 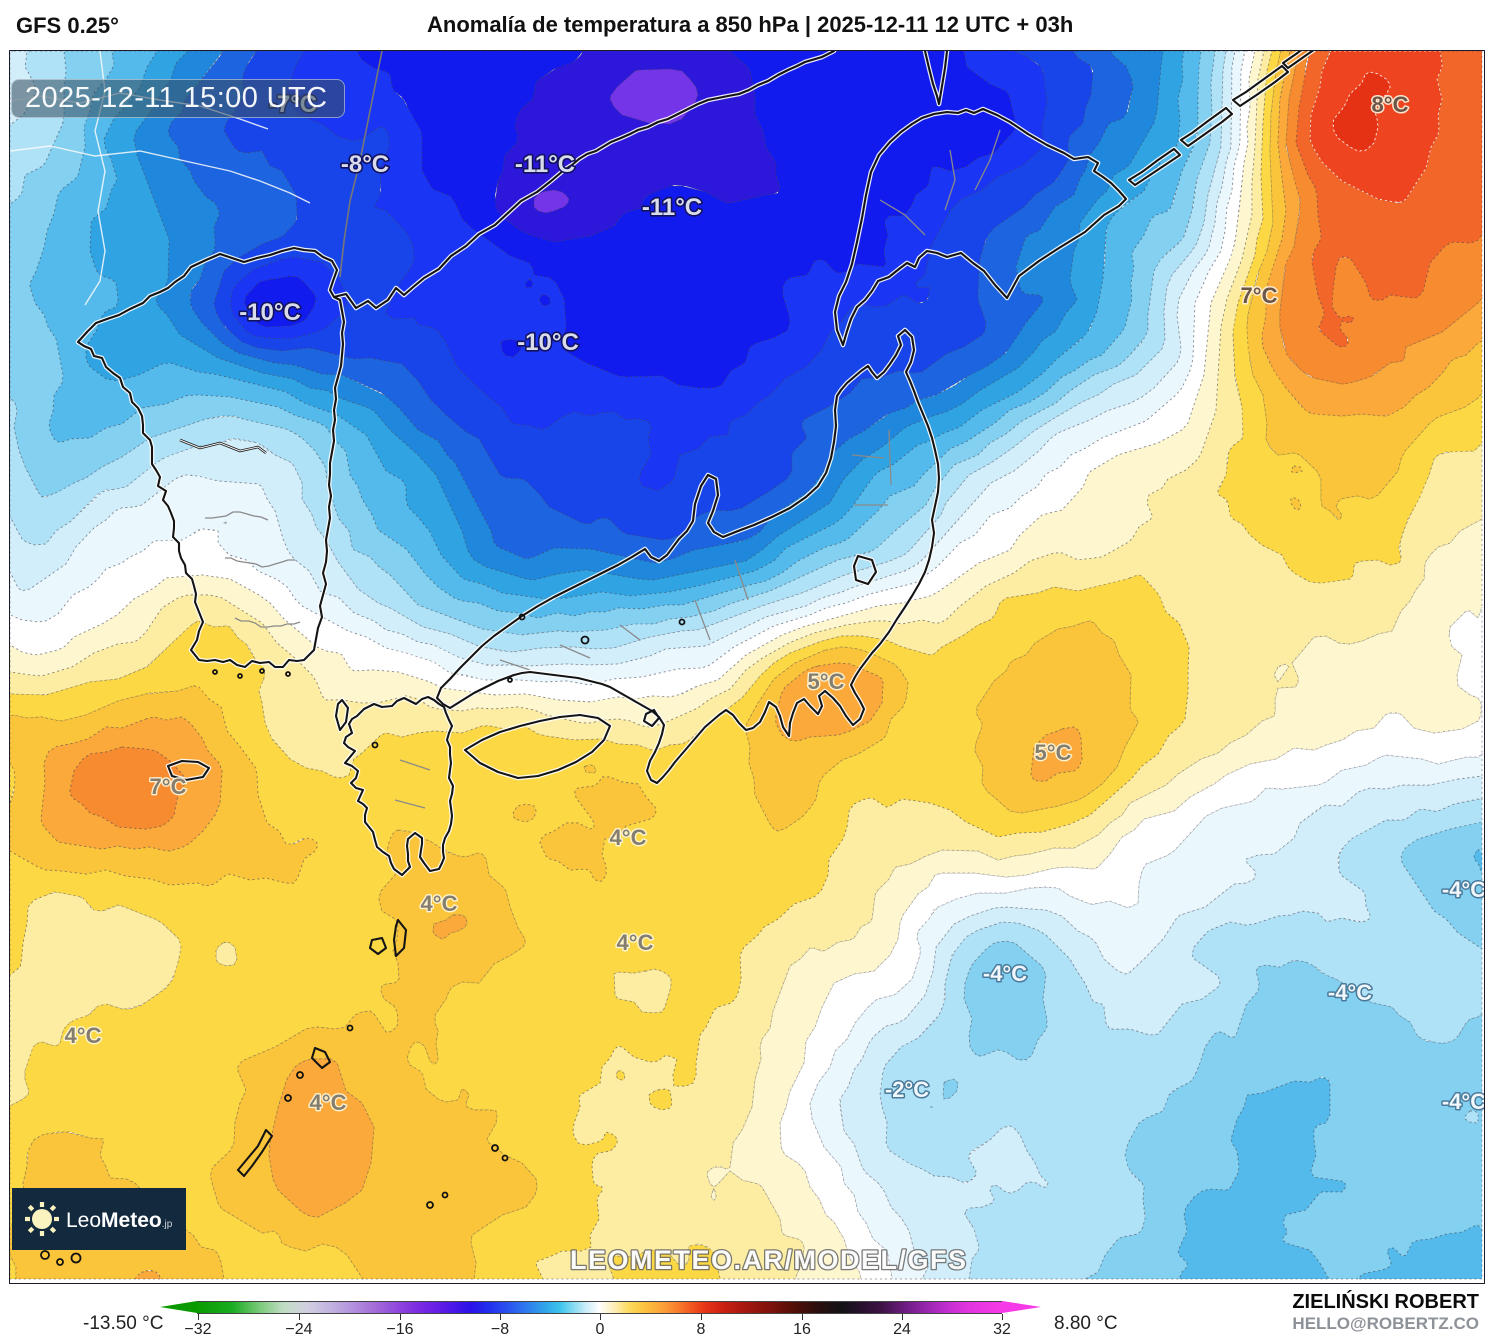 What do you see at coordinates (365, 164) in the screenshot?
I see `svg-text: -8°C` at bounding box center [365, 164].